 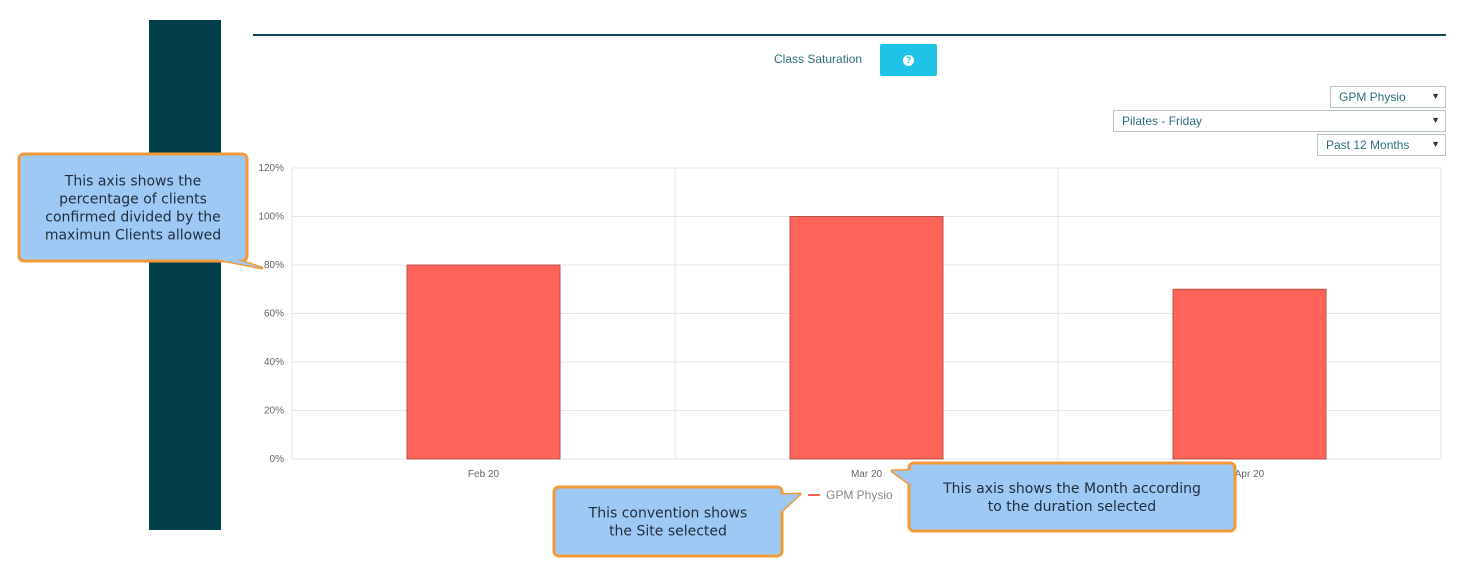 I want to click on period-select: Past 12 Months ▼, so click(x=1381, y=145).